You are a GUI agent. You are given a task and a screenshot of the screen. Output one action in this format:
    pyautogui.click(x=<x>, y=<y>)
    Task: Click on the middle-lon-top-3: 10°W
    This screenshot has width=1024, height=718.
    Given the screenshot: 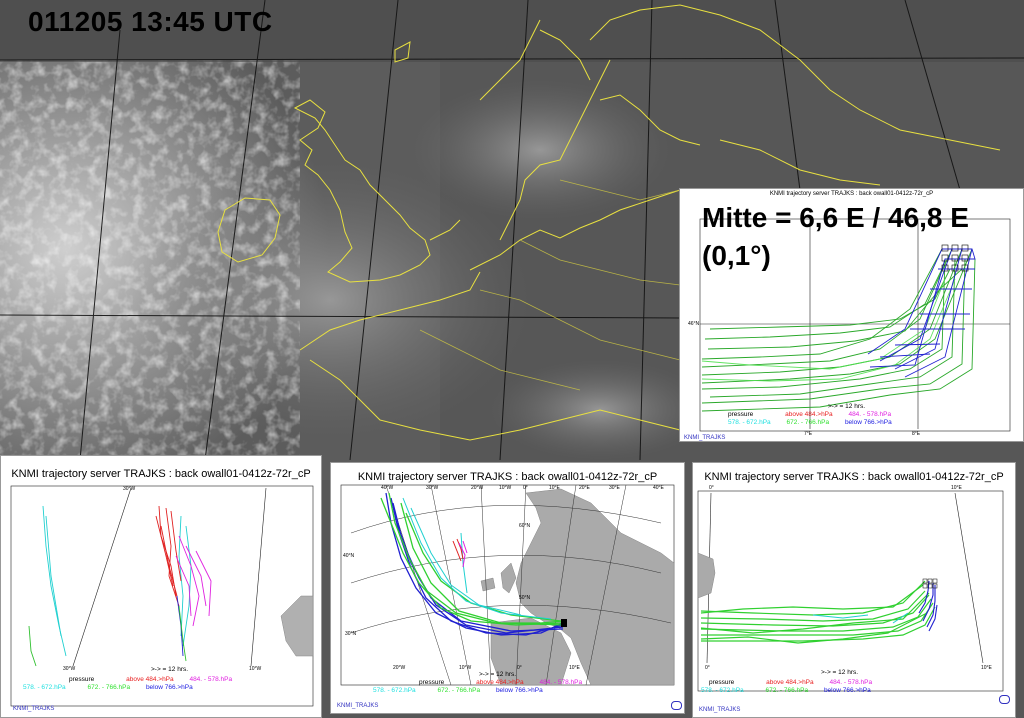 What is the action you would take?
    pyautogui.click(x=505, y=488)
    